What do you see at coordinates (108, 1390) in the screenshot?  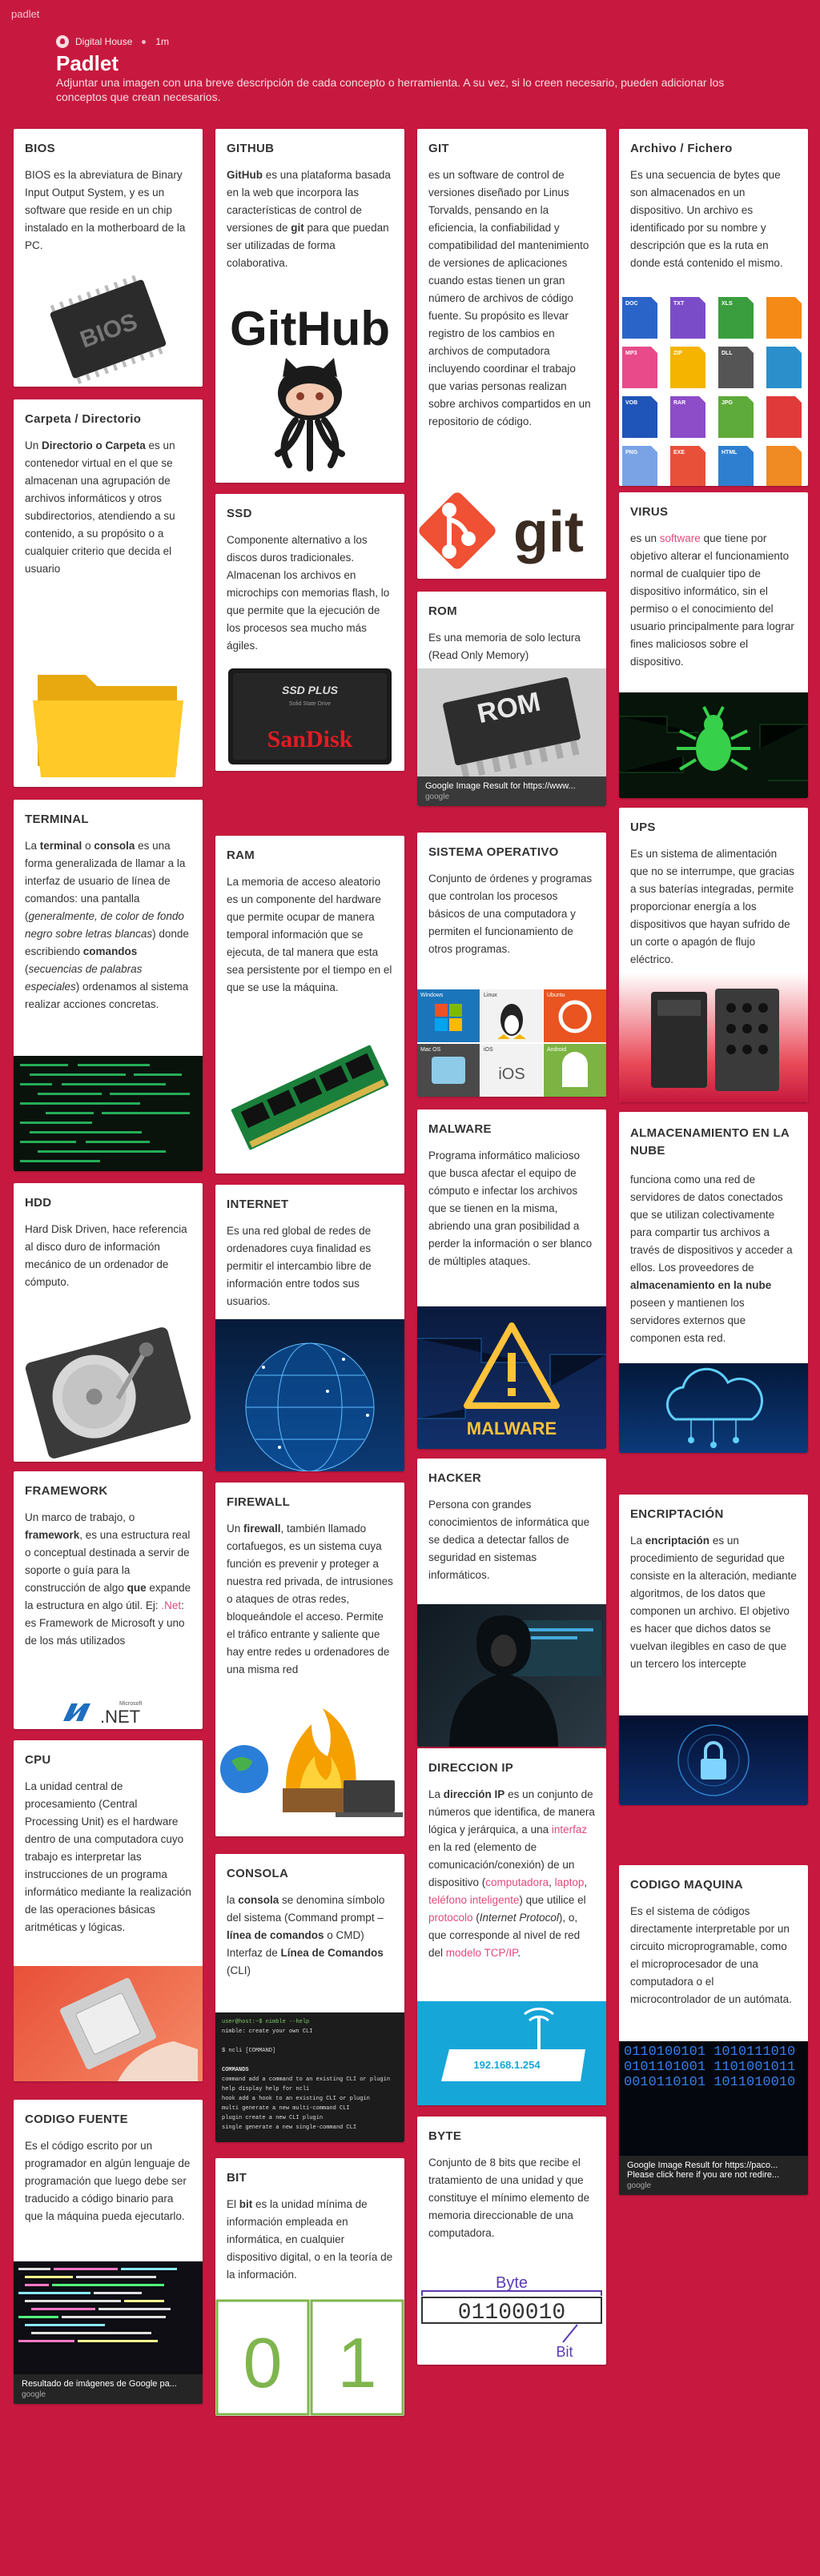 I see `hard-disk-image` at bounding box center [108, 1390].